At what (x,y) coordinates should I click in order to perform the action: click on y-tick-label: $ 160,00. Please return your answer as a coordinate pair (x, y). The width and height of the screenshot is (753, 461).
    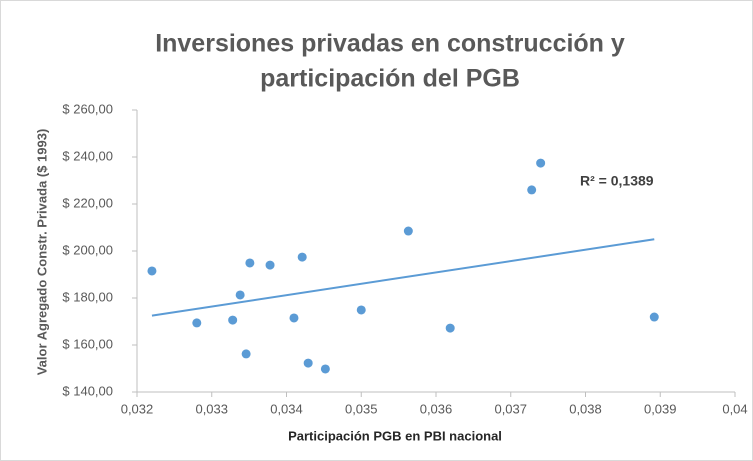
    Looking at the image, I should click on (87, 343).